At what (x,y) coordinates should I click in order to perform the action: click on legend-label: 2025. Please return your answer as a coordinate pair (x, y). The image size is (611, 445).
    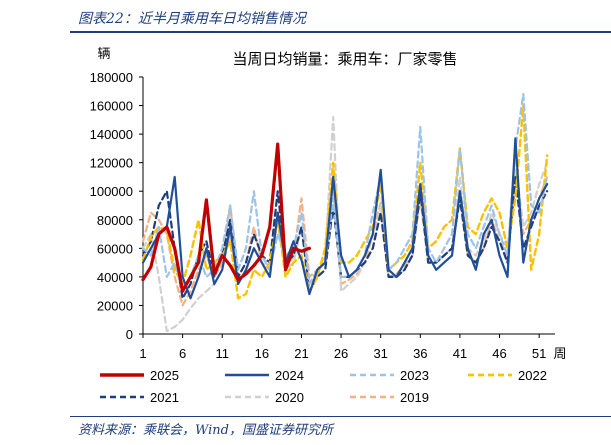
    Looking at the image, I should click on (164, 375).